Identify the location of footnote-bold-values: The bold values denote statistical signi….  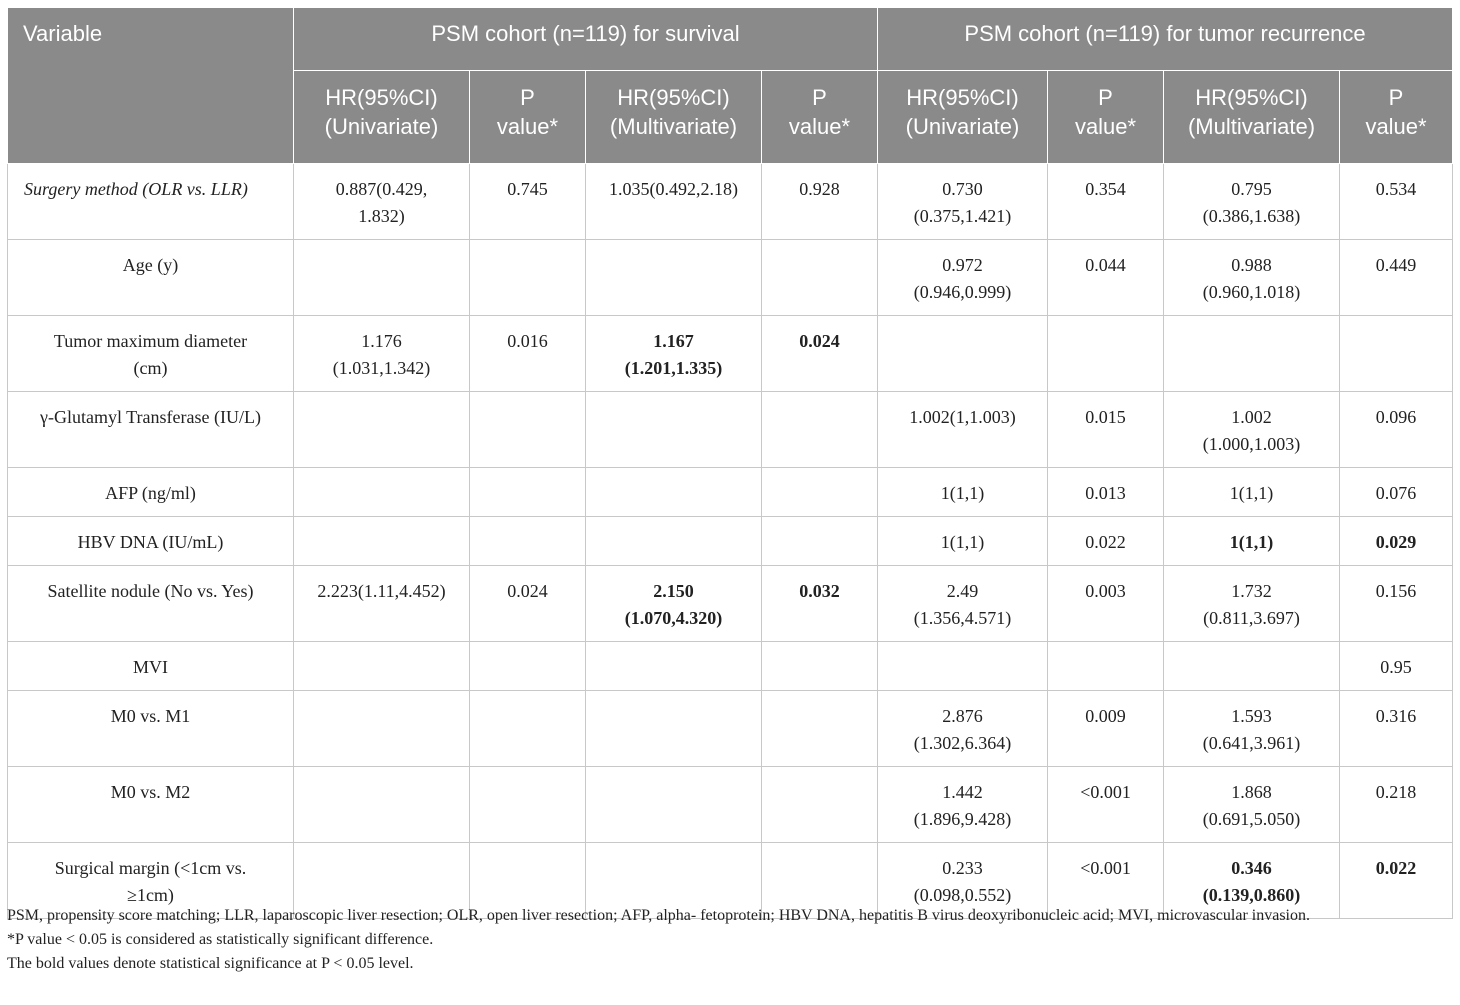
(210, 963).